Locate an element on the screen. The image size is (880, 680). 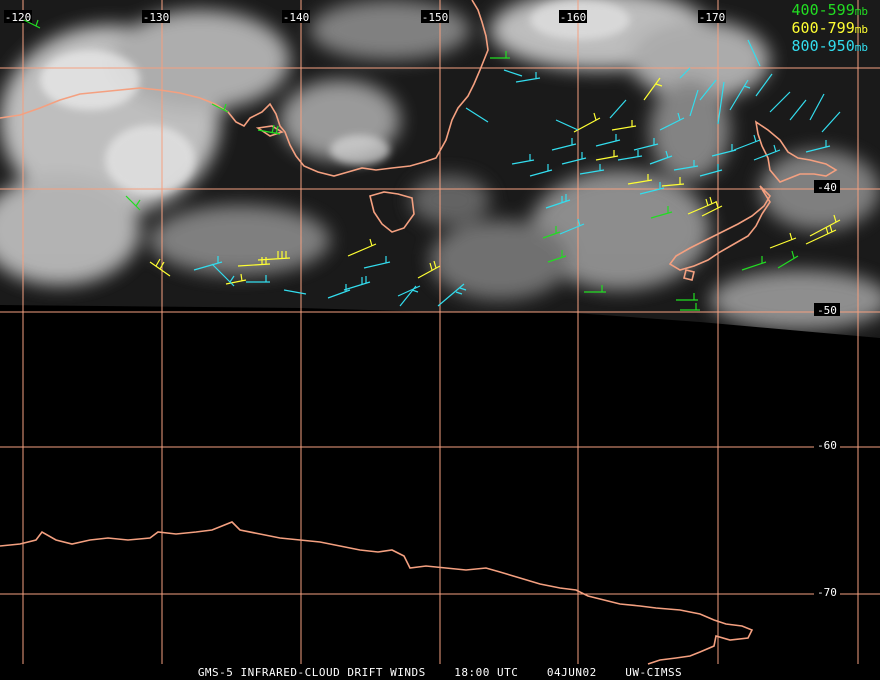
lon-label: -170 is located at coordinates (712, 17).